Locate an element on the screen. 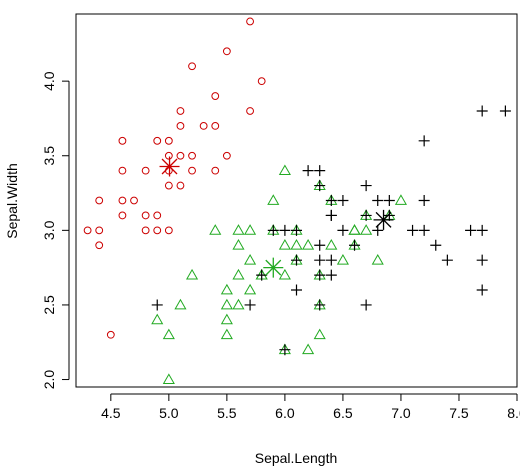 Image resolution: width=520 pixels, height=472 pixels. x-axis-title: Sepal.Length is located at coordinates (296, 458).